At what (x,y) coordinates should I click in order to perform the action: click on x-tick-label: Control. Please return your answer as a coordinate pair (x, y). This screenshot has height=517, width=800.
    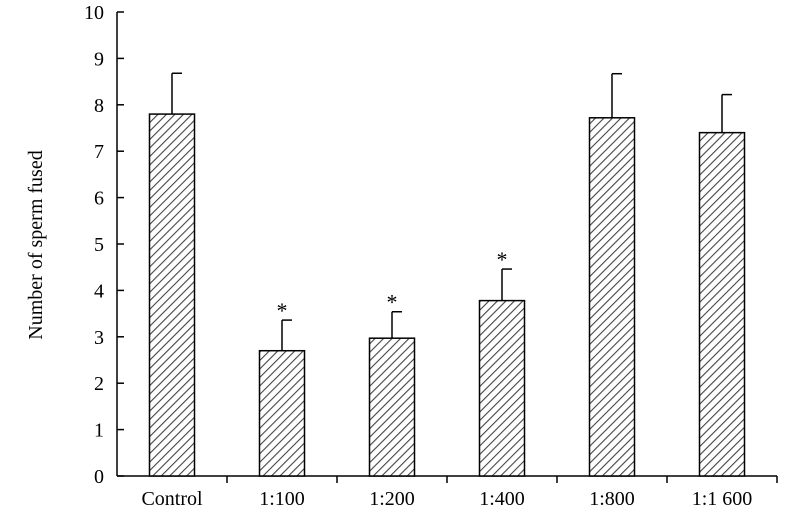
    Looking at the image, I should click on (172, 499).